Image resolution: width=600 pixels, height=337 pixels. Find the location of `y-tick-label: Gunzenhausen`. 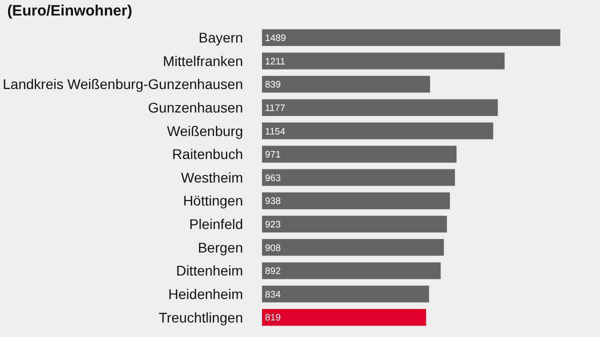

y-tick-label: Gunzenhausen is located at coordinates (195, 107).